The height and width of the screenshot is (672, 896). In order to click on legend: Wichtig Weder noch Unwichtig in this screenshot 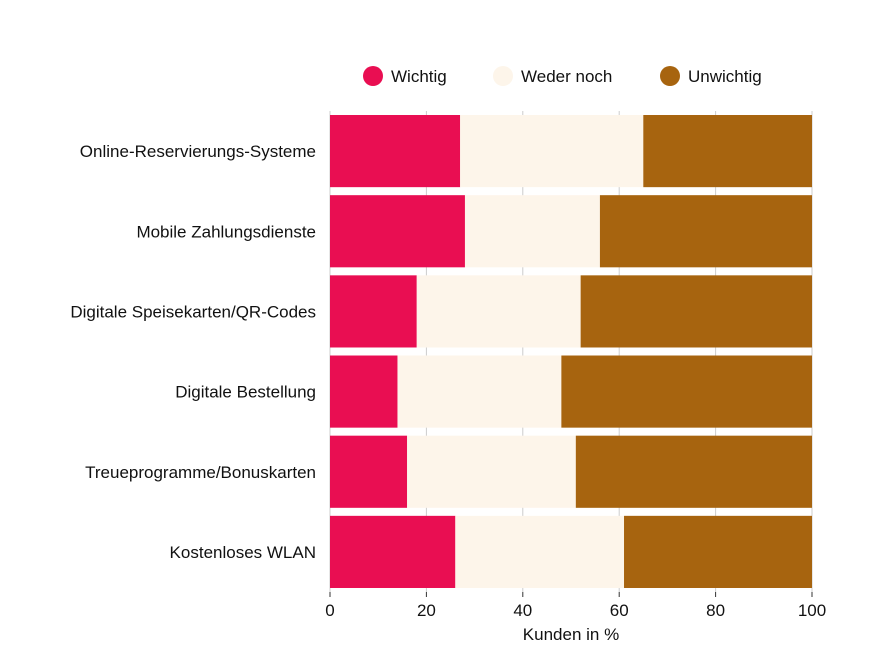, I will do `click(562, 76)`.